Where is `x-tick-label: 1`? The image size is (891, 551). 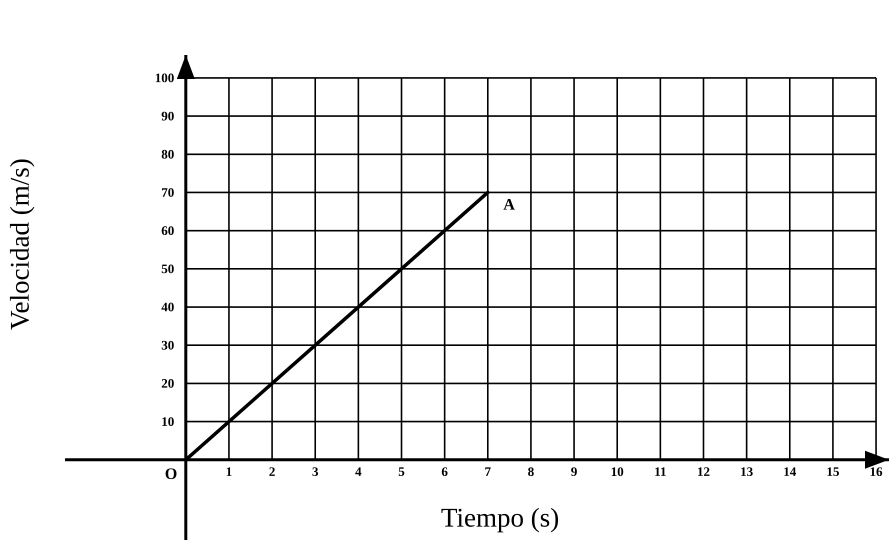 x-tick-label: 1 is located at coordinates (229, 471).